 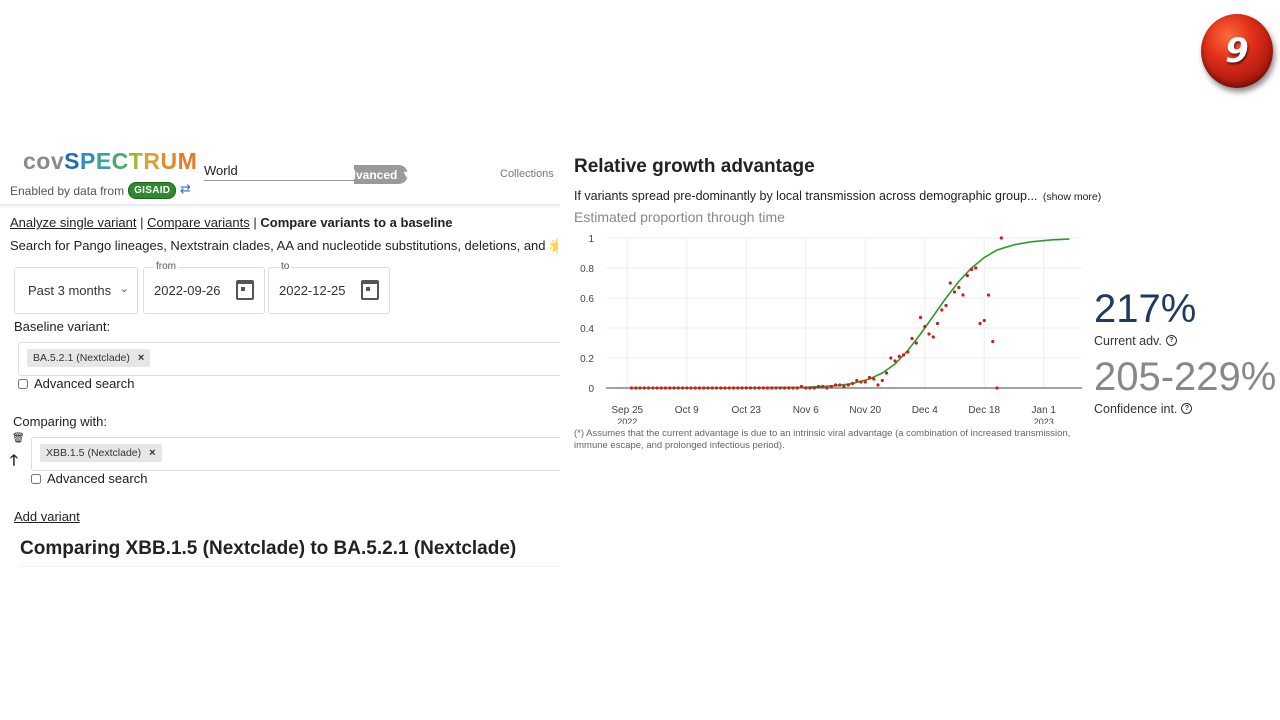 What do you see at coordinates (166, 266) in the screenshot?
I see `from-date-label: from` at bounding box center [166, 266].